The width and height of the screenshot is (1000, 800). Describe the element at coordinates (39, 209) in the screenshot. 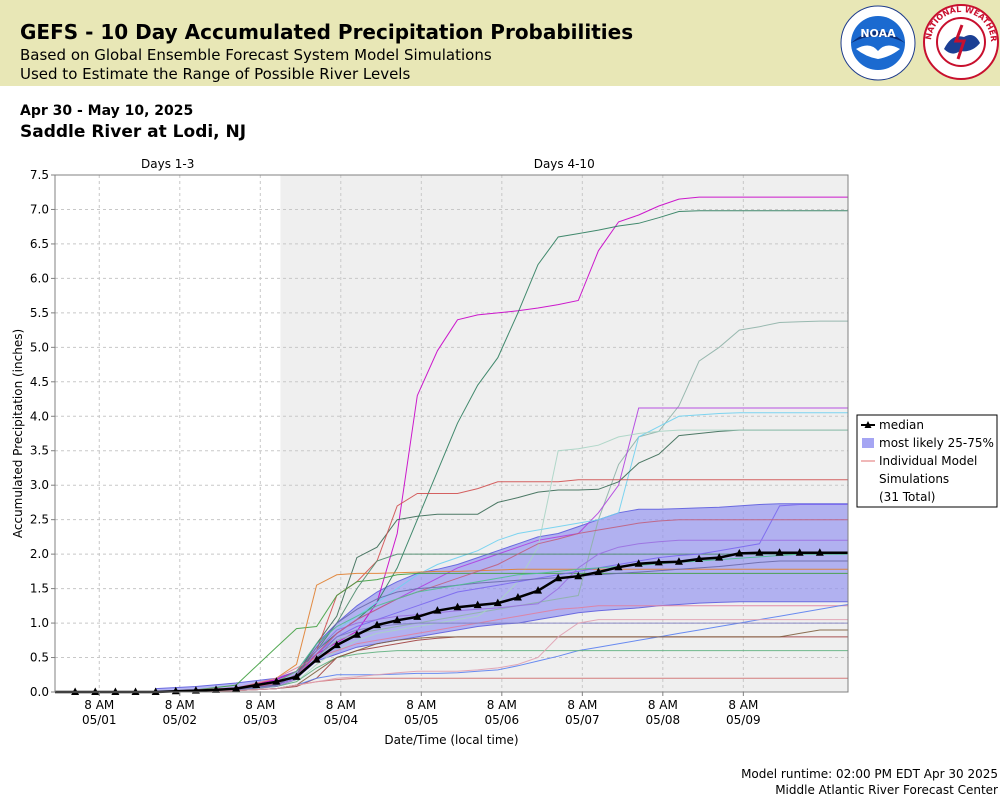

I see `y-tick-label: 7.0` at that location.